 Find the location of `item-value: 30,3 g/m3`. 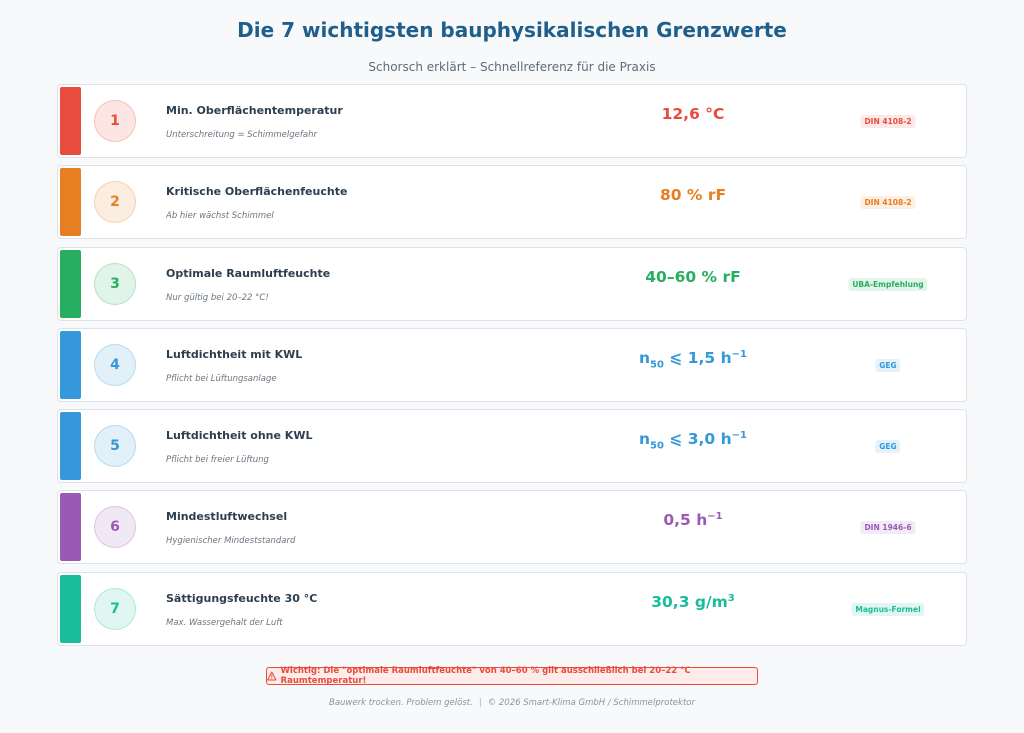

item-value: 30,3 g/m3 is located at coordinates (693, 601).